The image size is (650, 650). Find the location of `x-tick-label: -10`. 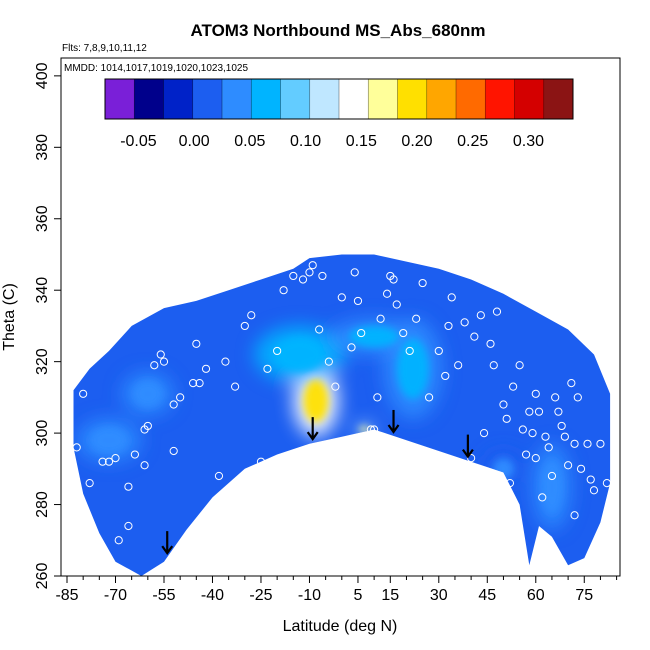

x-tick-label: -10 is located at coordinates (309, 595).